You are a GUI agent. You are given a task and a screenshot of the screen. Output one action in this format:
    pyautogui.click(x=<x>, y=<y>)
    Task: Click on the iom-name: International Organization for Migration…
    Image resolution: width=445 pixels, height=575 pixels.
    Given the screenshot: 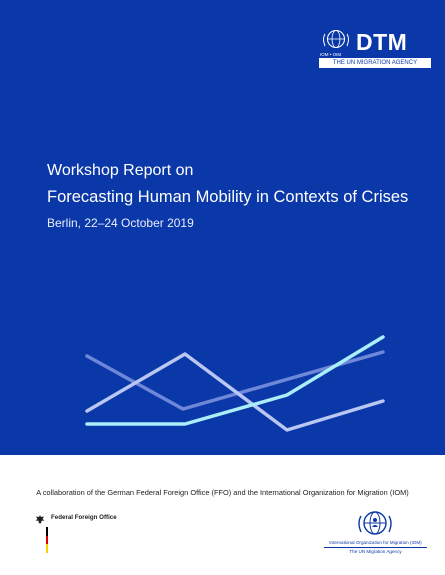 What is the action you would take?
    pyautogui.click(x=375, y=542)
    